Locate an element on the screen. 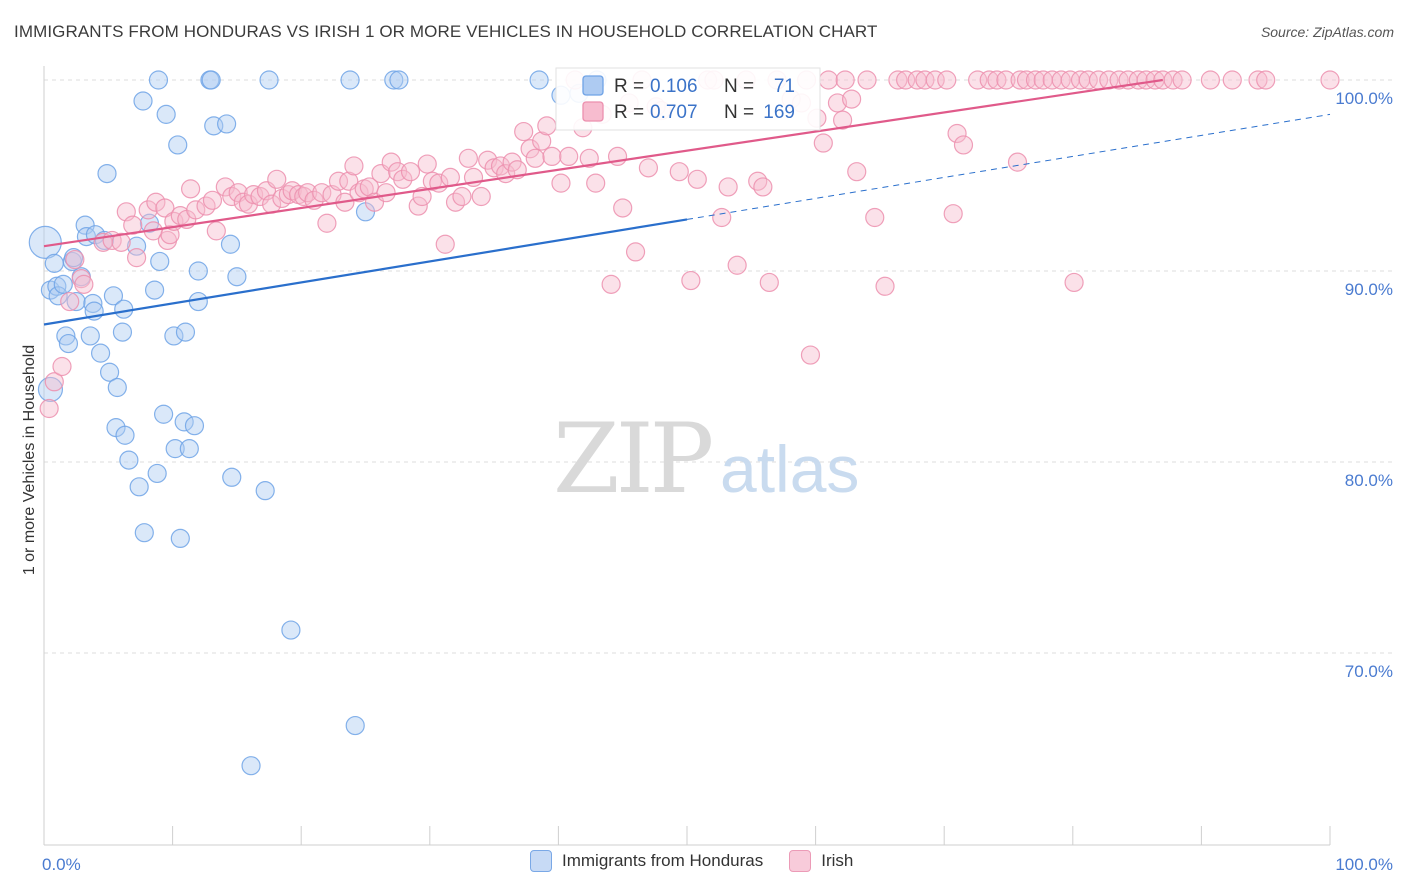 Image resolution: width=1406 pixels, height=892 pixels. x-tick-label: 0.0% is located at coordinates (61, 864).